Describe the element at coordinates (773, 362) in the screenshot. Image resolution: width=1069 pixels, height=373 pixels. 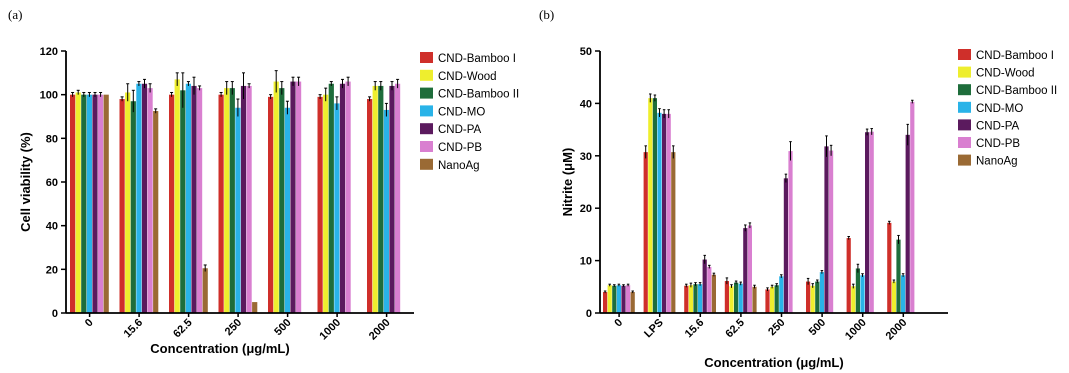
I see `panel-b-x-axis-title: Concentration (μg/mL)` at that location.